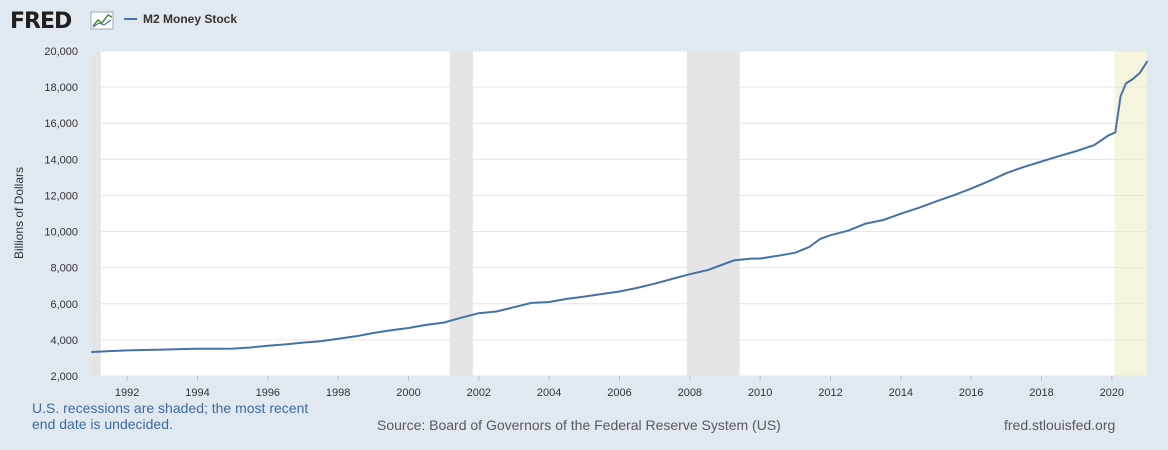  What do you see at coordinates (1060, 425) in the screenshot?
I see `site-link: fred.stlouisfed.org` at bounding box center [1060, 425].